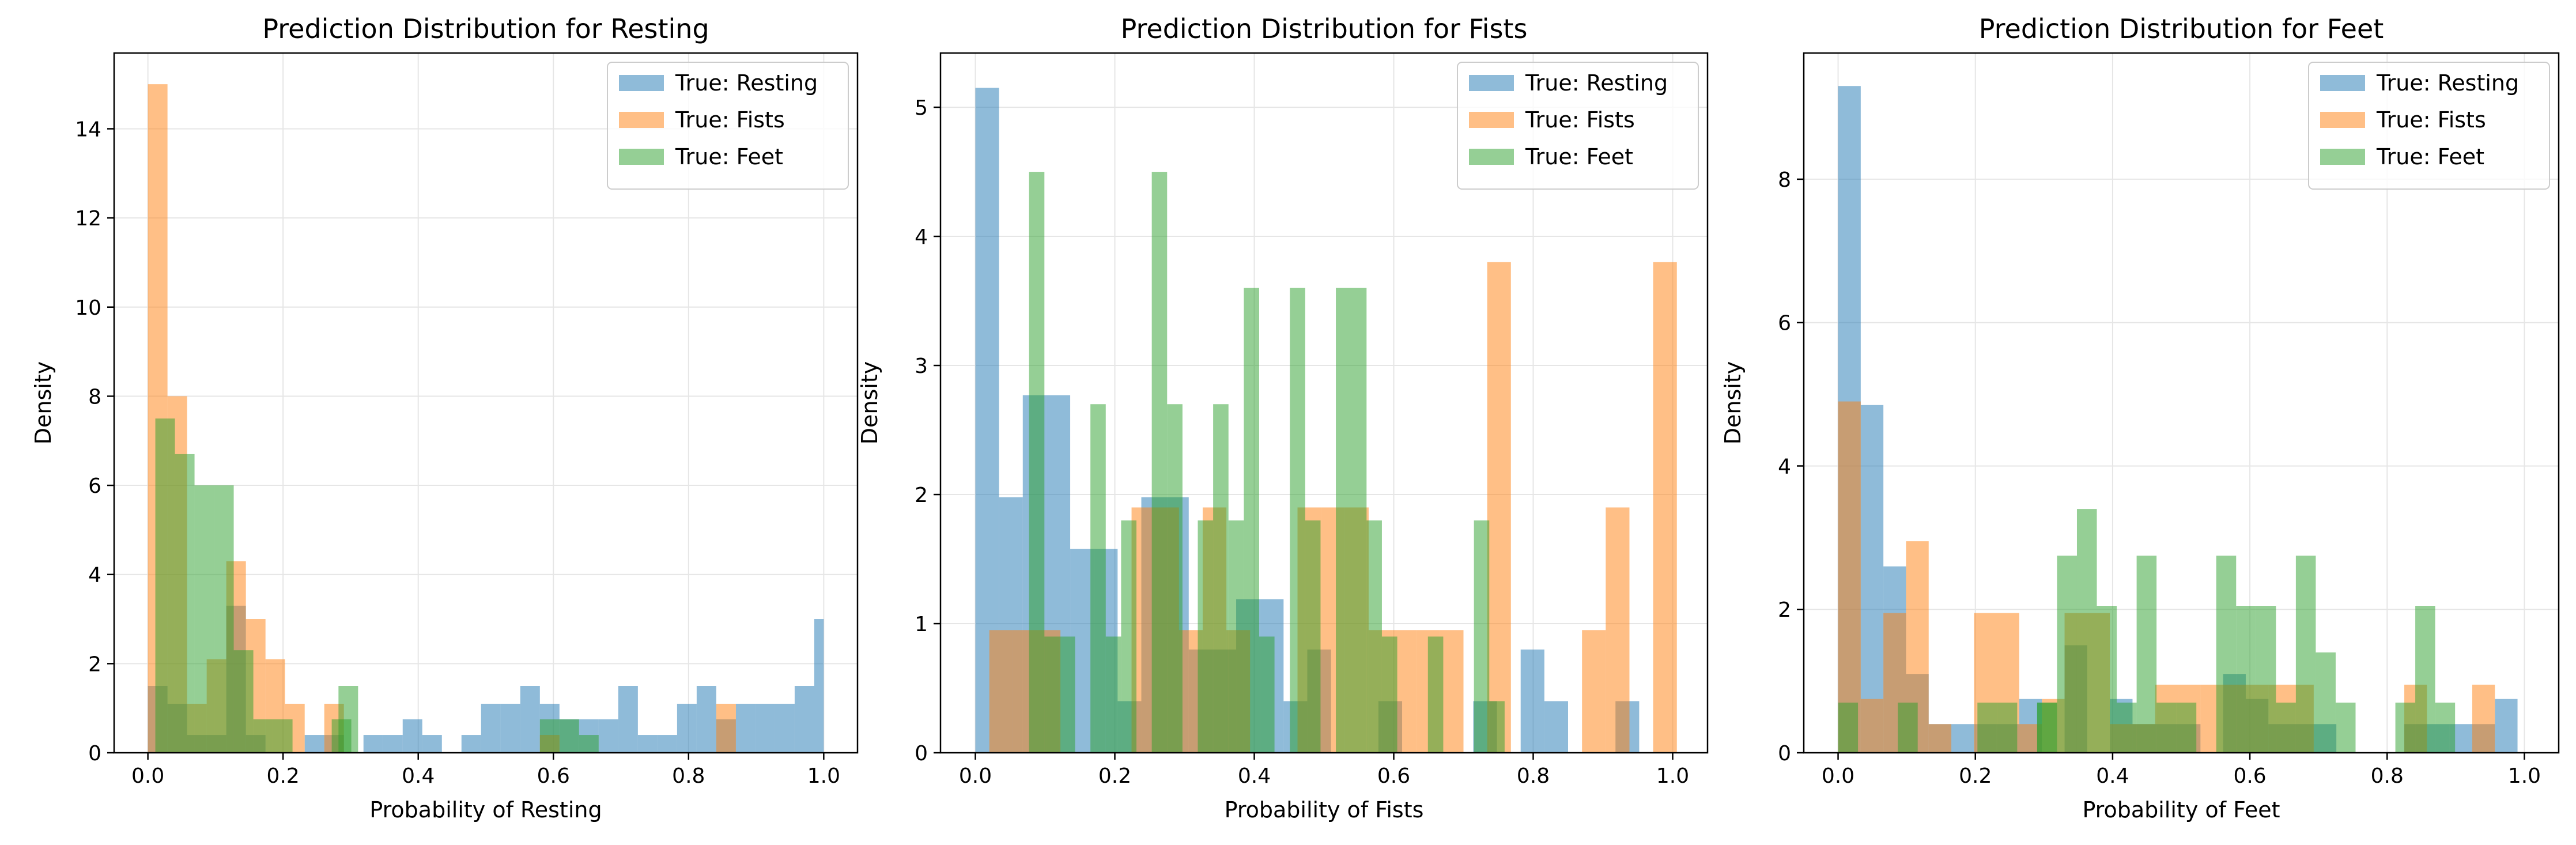 Image resolution: width=2576 pixels, height=845 pixels. What do you see at coordinates (2181, 810) in the screenshot?
I see `x-axis-label: Probability of Feet` at bounding box center [2181, 810].